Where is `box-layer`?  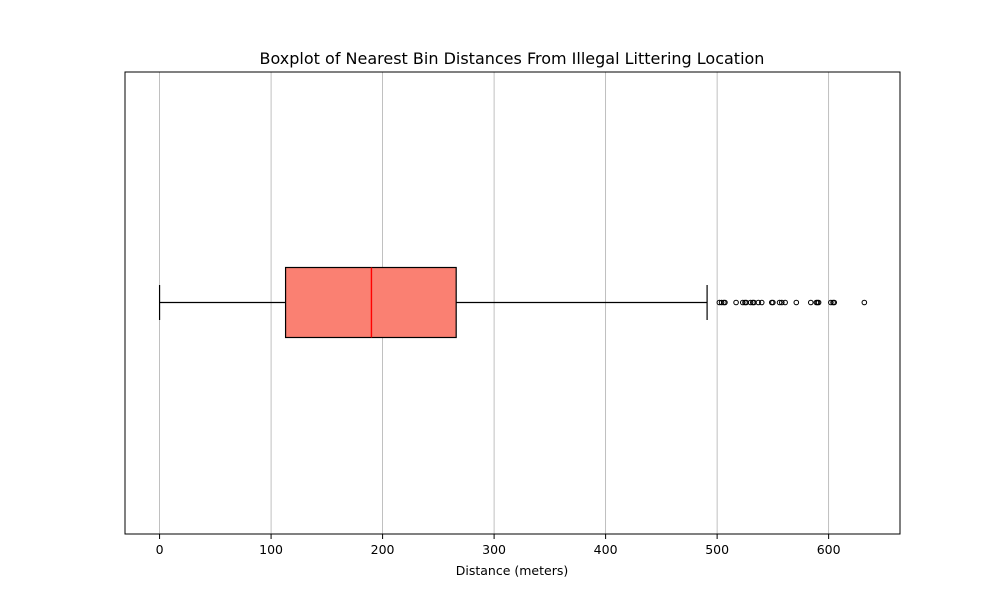 box-layer is located at coordinates (513, 302).